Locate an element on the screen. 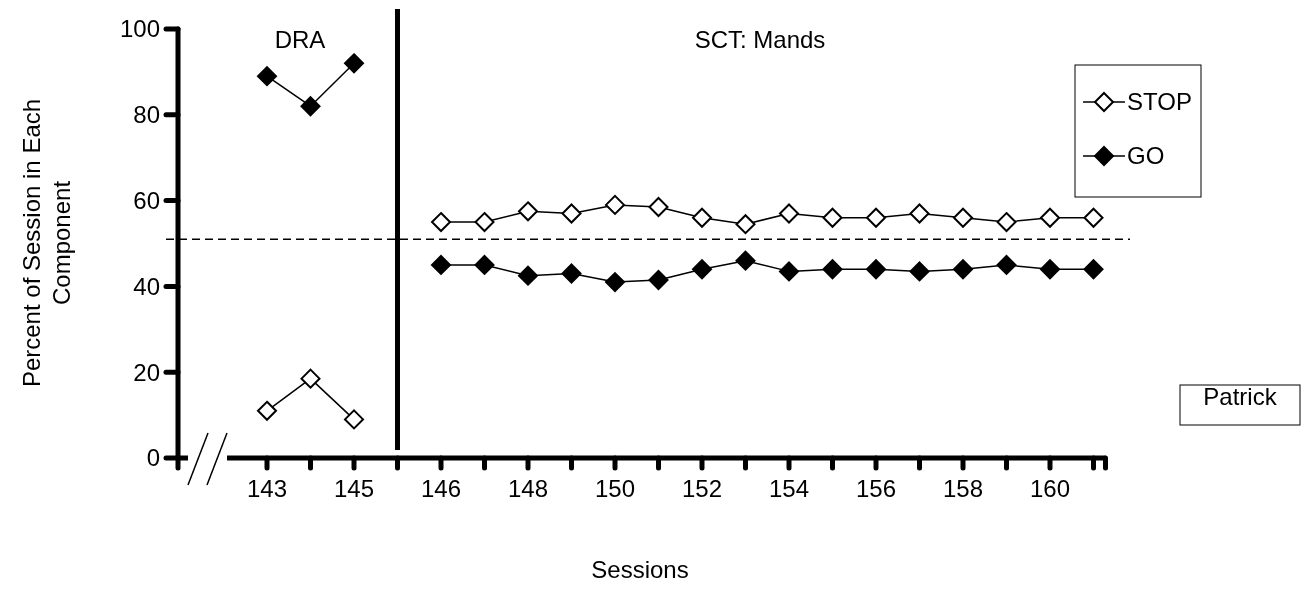  text: Patrick is located at coordinates (1240, 396).